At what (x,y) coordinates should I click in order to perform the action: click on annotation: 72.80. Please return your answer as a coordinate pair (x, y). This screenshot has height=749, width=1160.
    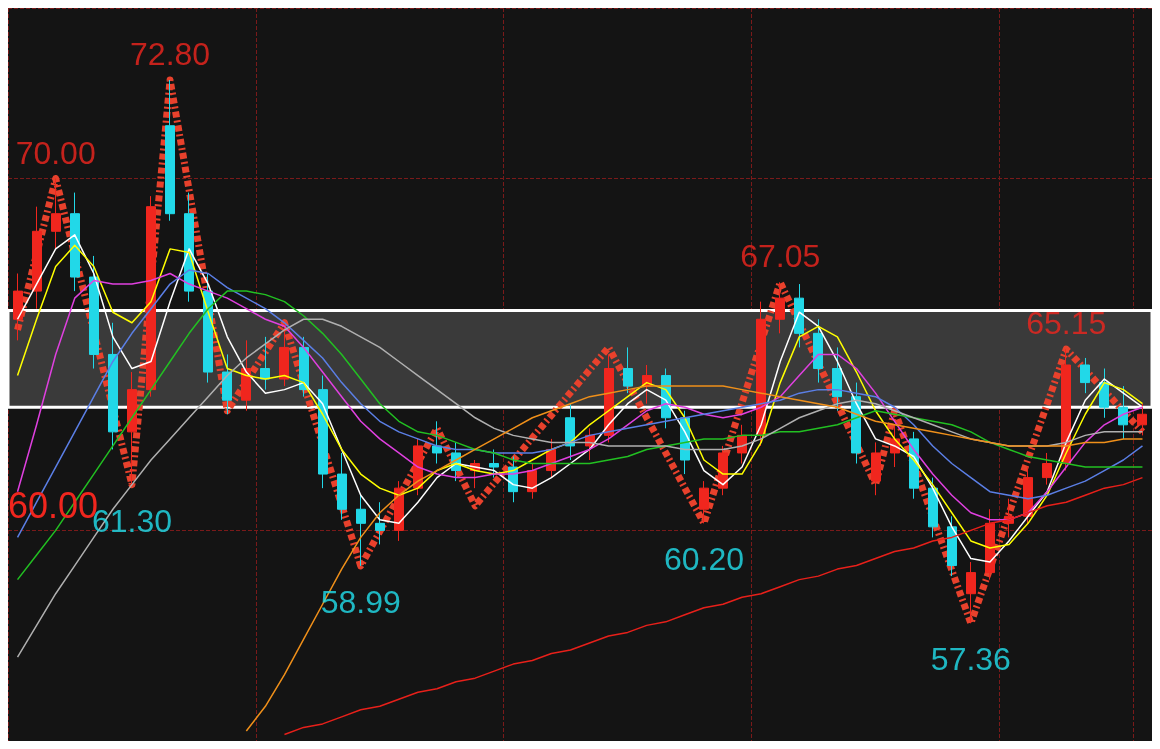
    Looking at the image, I should click on (170, 53).